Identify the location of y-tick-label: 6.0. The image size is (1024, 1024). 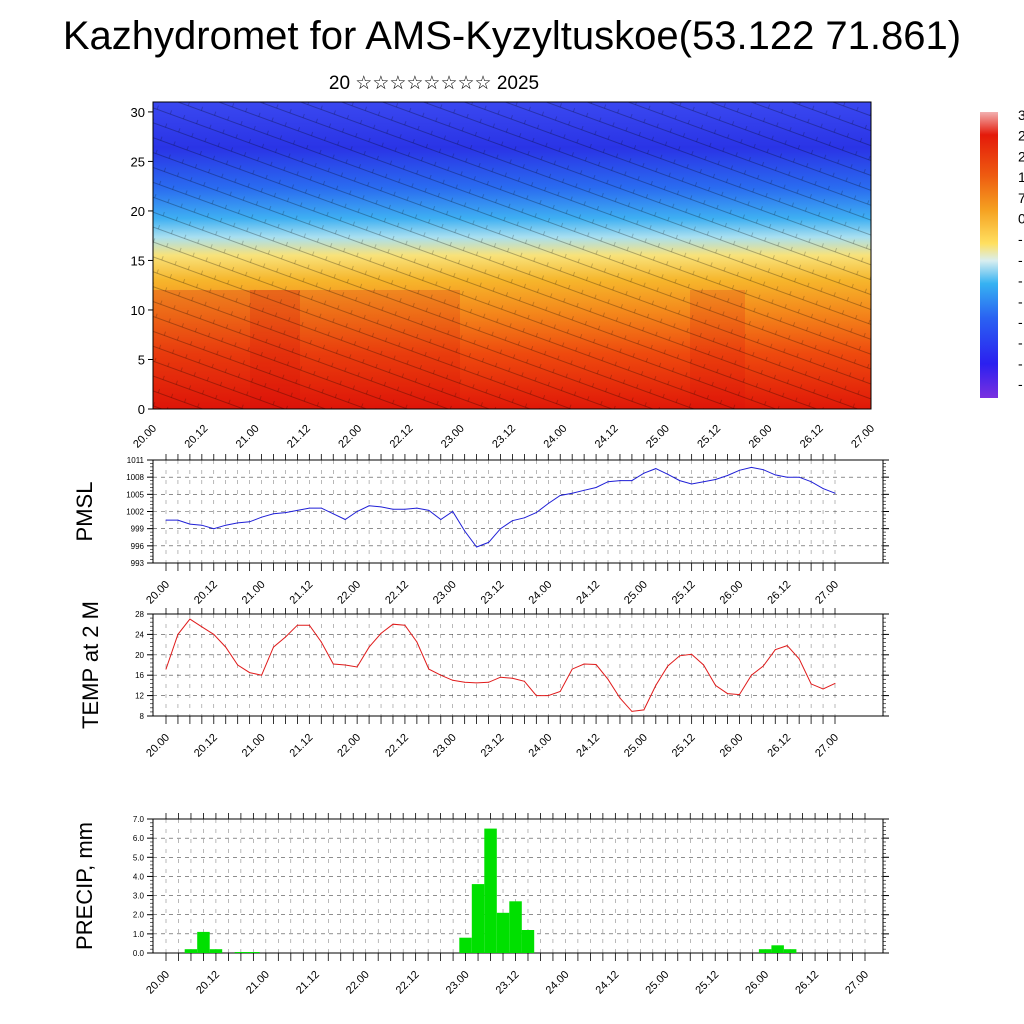
(139, 838).